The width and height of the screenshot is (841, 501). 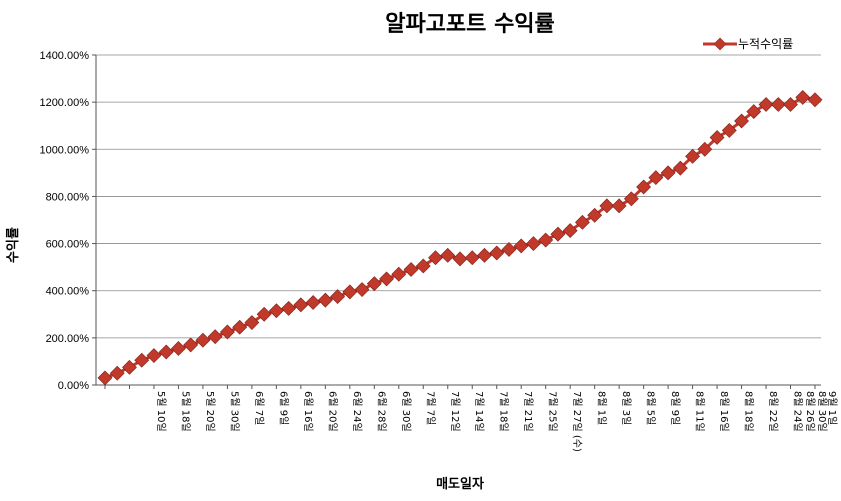 I want to click on y-tick-label: 800.00%, so click(x=68, y=197).